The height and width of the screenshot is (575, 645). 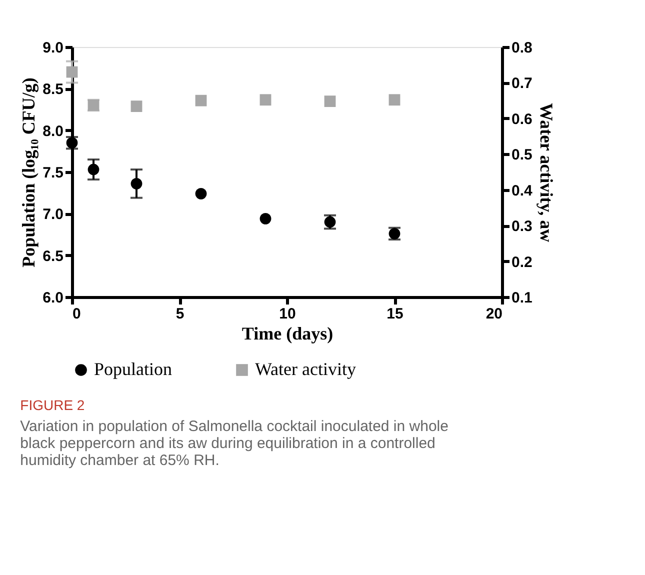 What do you see at coordinates (523, 191) in the screenshot?
I see `y2-tick-label: 0.4` at bounding box center [523, 191].